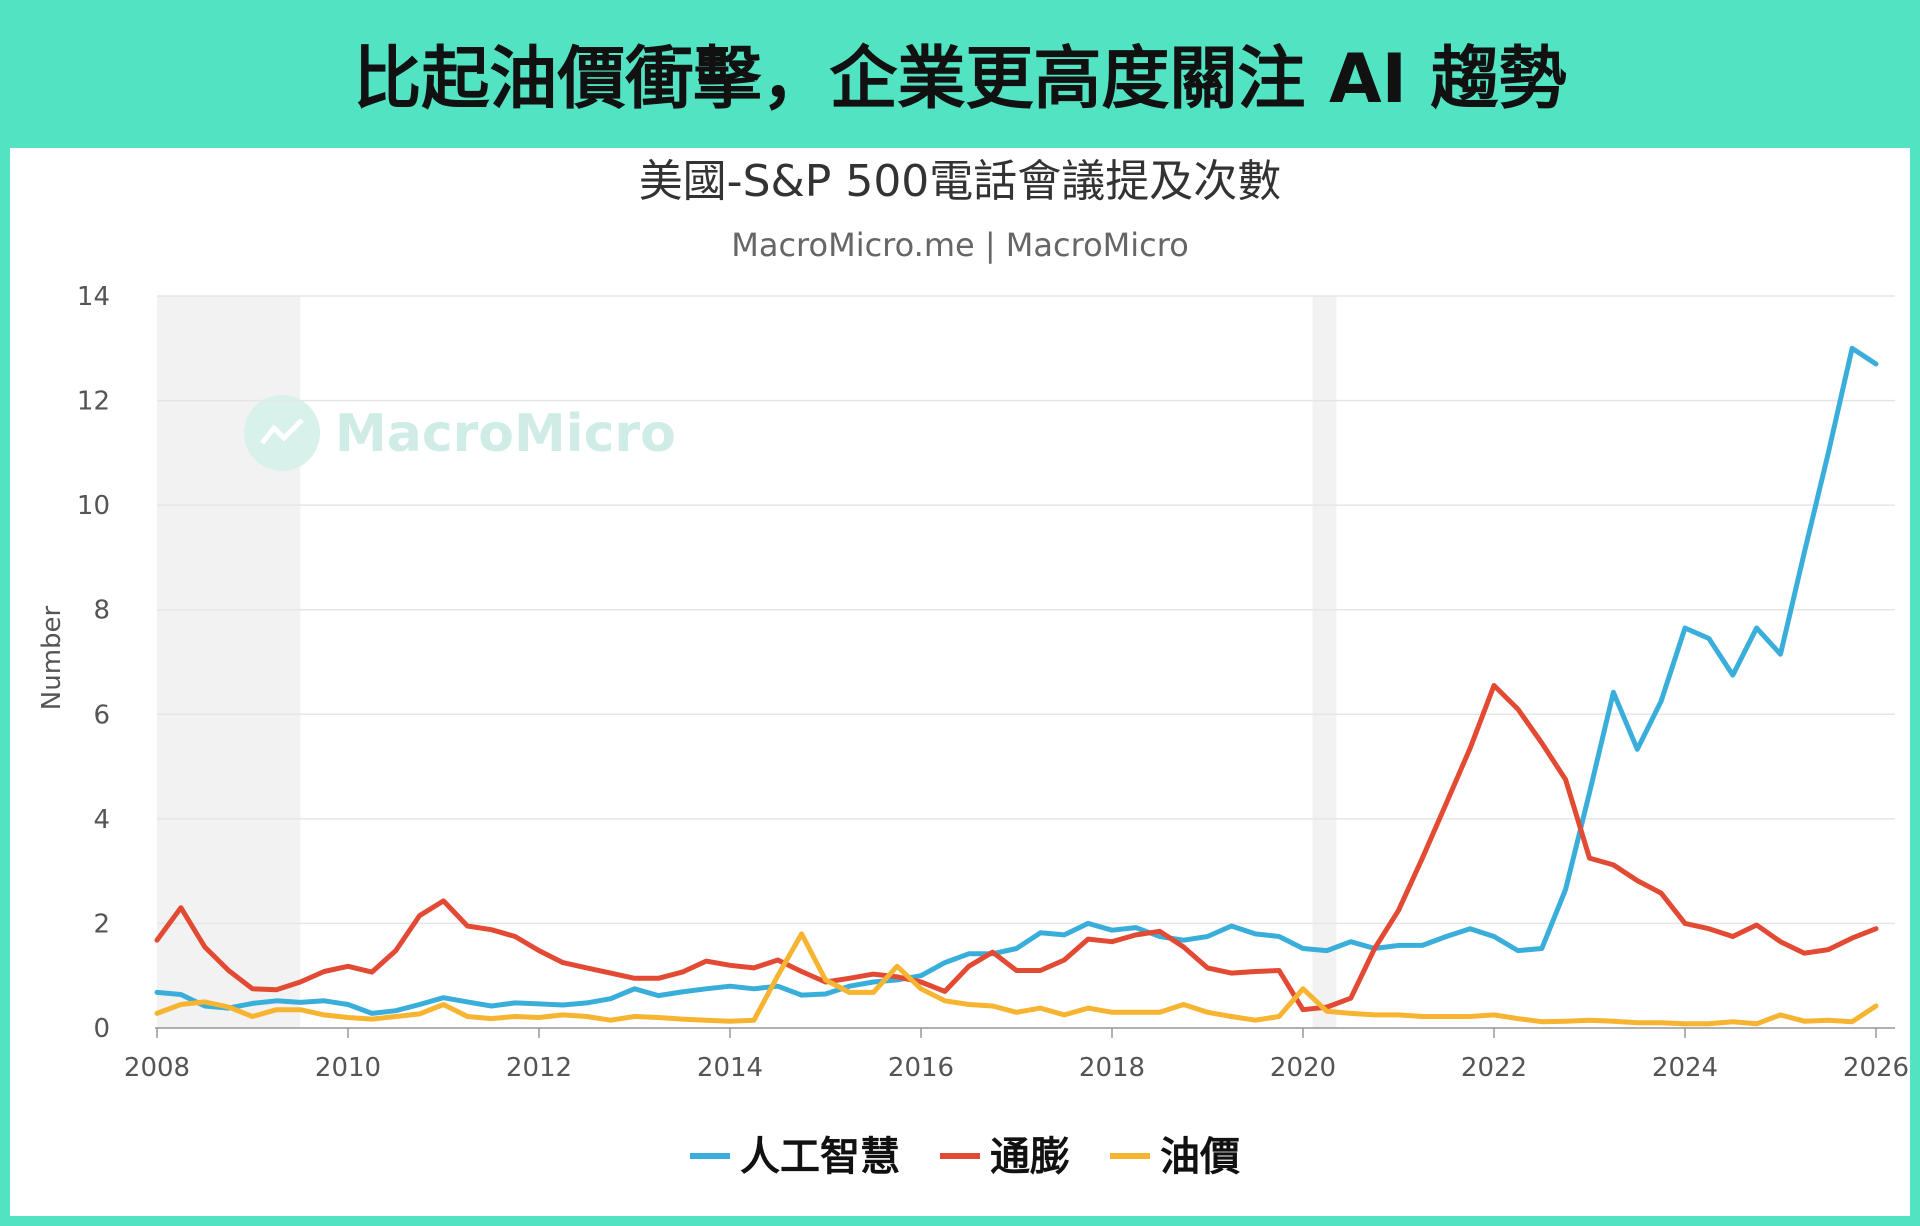  Describe the element at coordinates (101, 820) in the screenshot. I see `y-tick-label-4: 4` at that location.